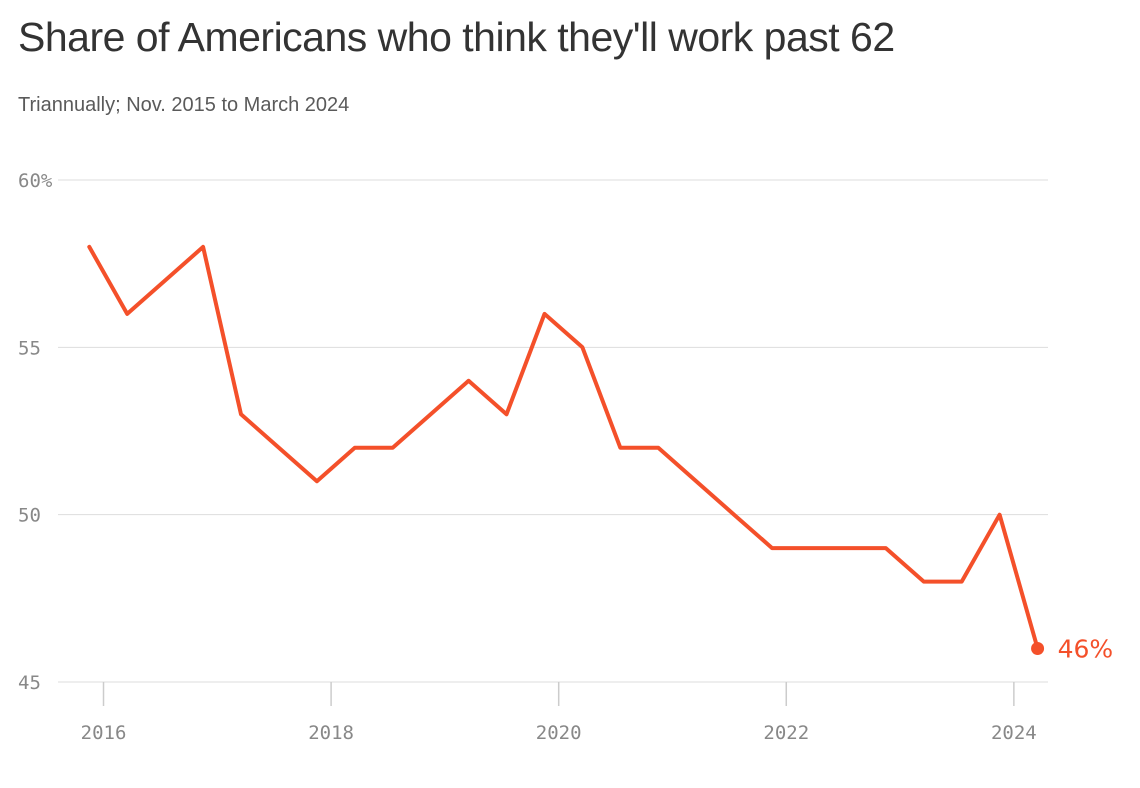  I want to click on x-tick-label: 2016, so click(104, 733).